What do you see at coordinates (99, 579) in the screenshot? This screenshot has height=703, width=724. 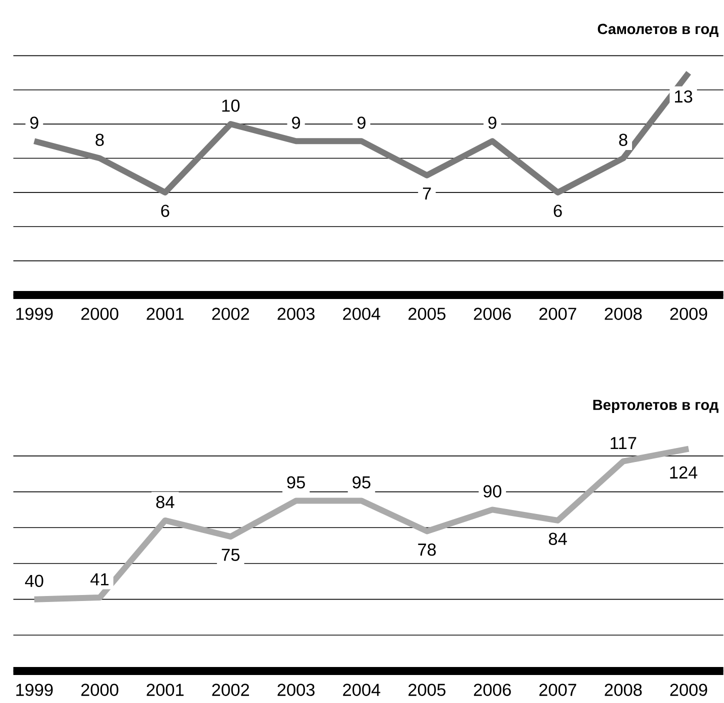 I see `data-label: 41` at bounding box center [99, 579].